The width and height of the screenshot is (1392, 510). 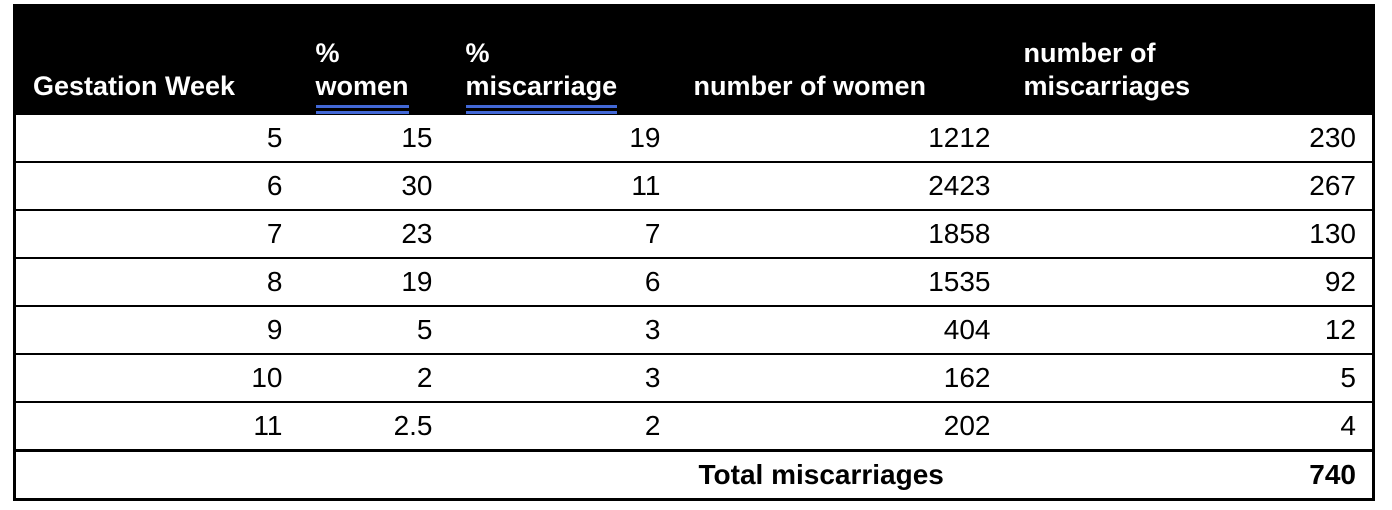 What do you see at coordinates (327, 53) in the screenshot?
I see `header-pct-women-line1: %` at bounding box center [327, 53].